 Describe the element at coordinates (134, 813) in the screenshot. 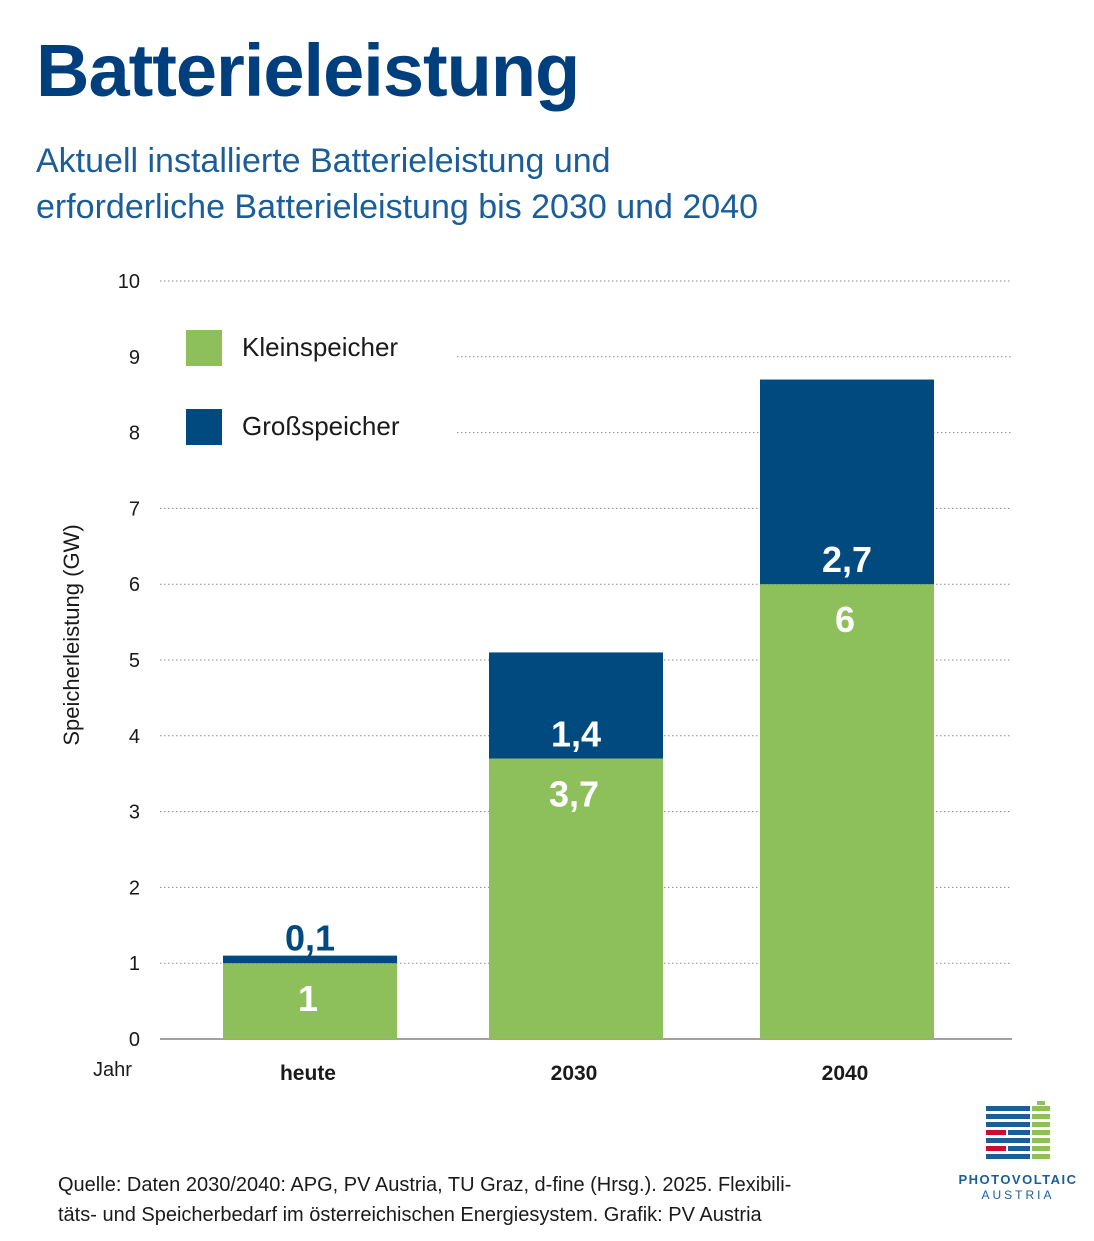

I see `y-tick-label-3: 3` at that location.